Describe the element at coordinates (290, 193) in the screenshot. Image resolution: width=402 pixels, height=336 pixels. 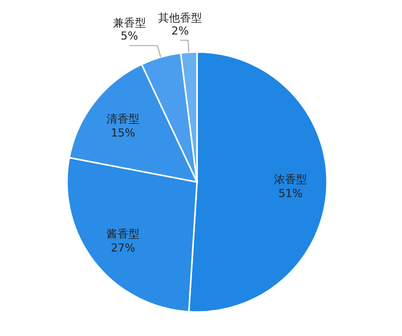
I see `data-label: 51%` at that location.